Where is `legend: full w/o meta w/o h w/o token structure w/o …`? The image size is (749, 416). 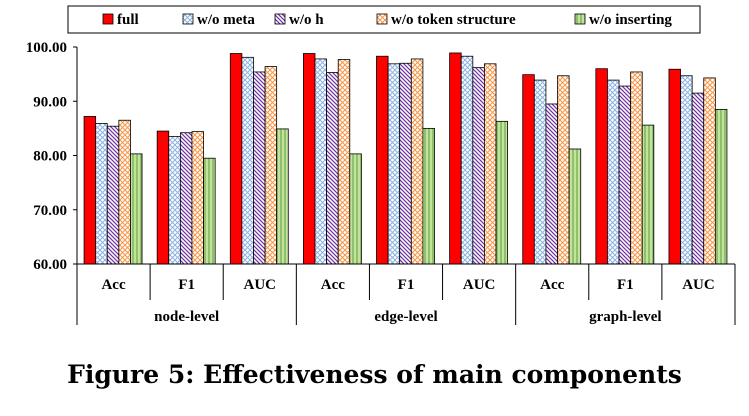 legend: full w/o meta w/o h w/o token structure w/o … is located at coordinates (384, 19).